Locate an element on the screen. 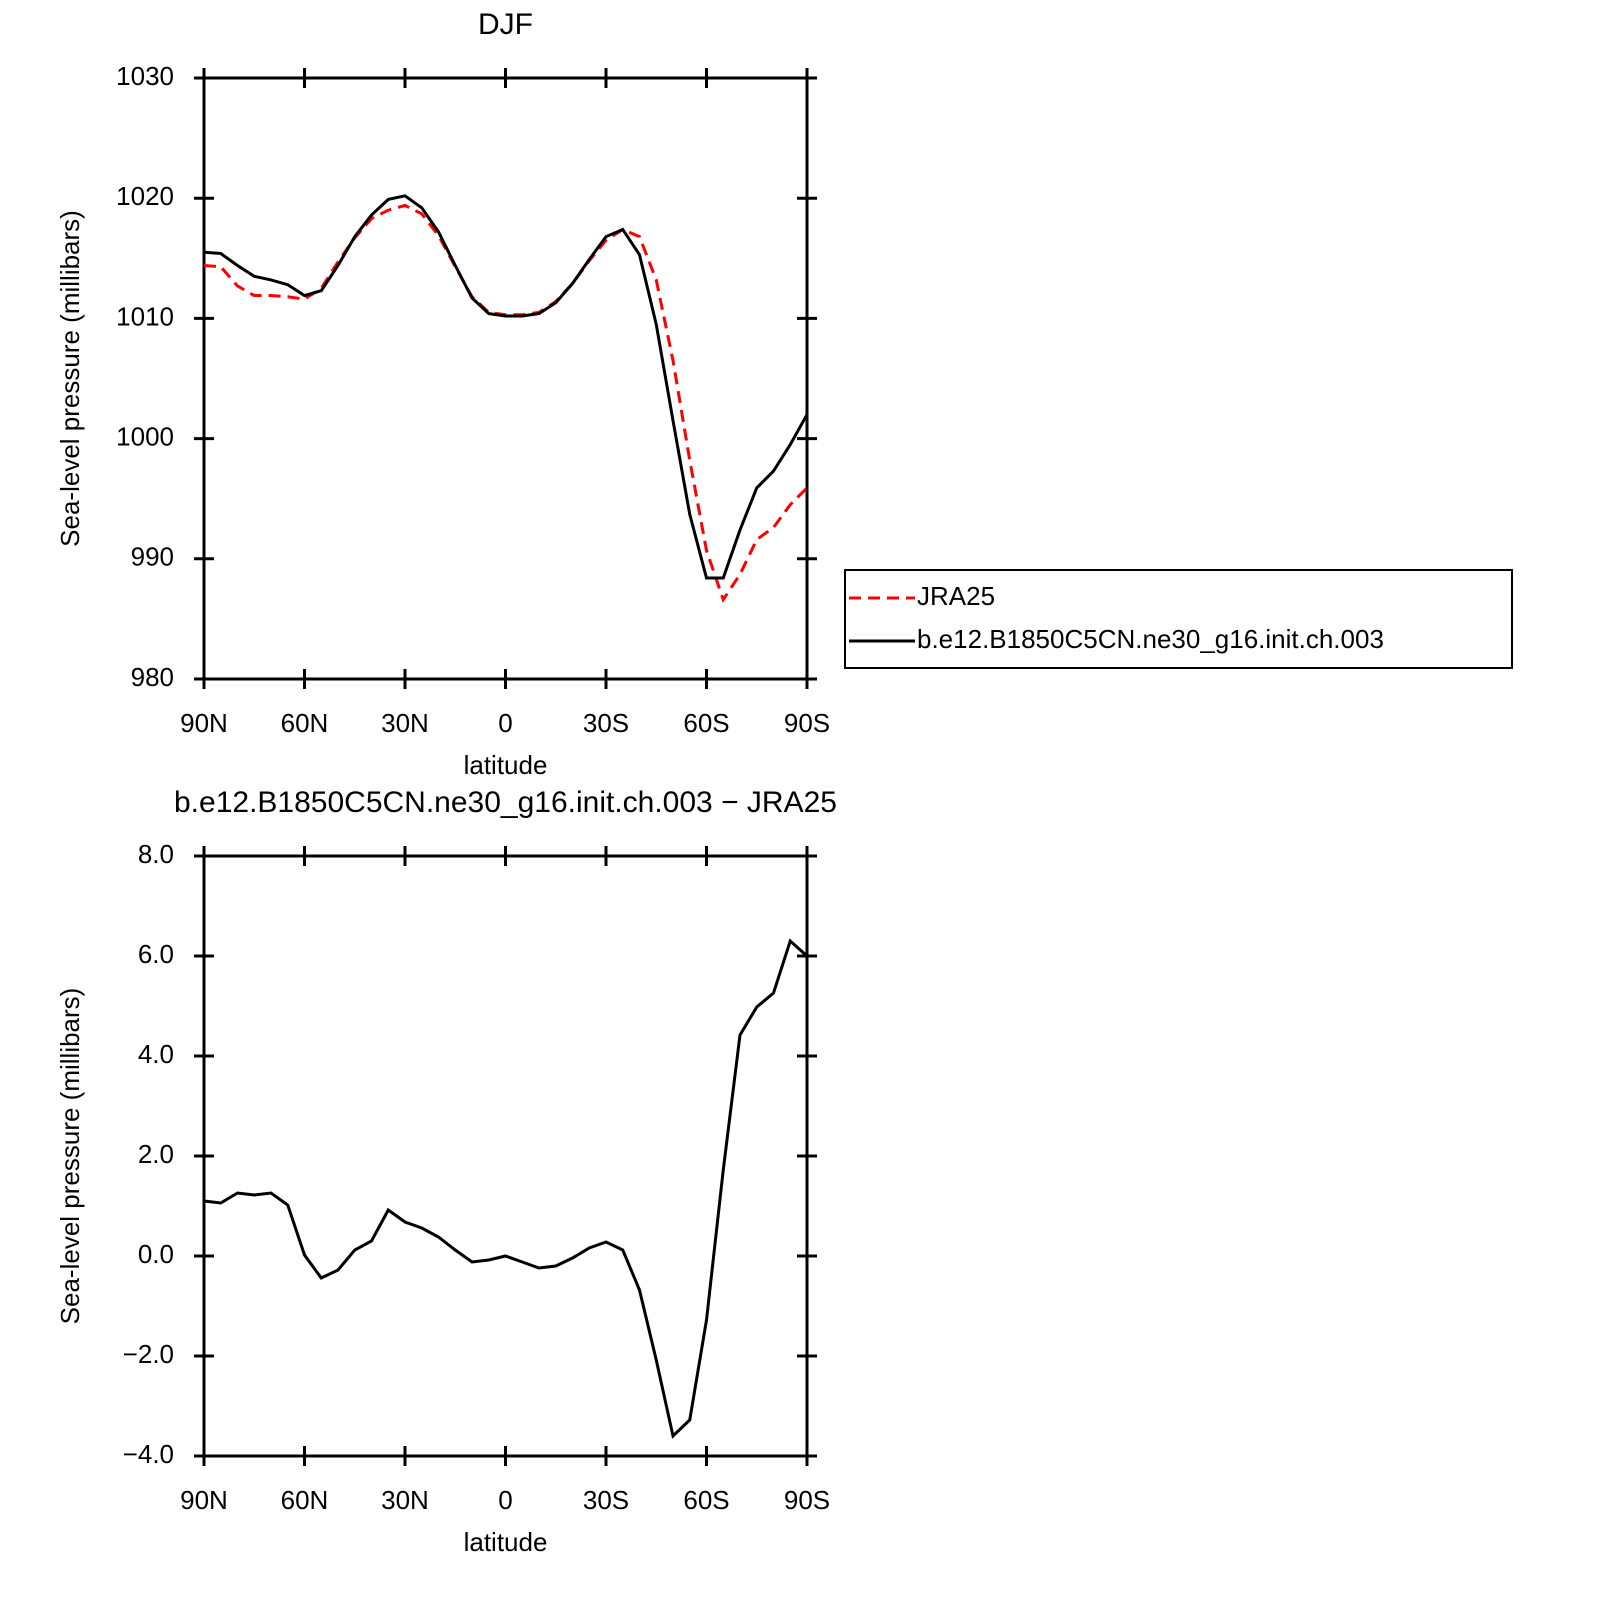 The image size is (1605, 1603). y-tick-label: 8.0 is located at coordinates (156, 854).